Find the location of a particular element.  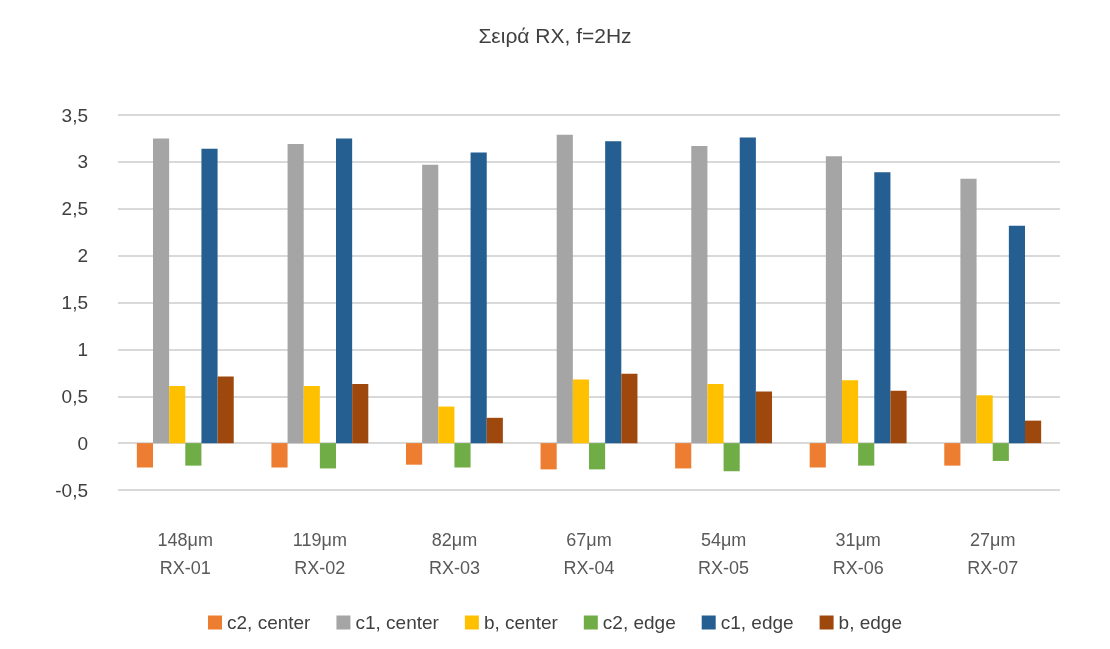

legend-label: c2, edge is located at coordinates (639, 622).